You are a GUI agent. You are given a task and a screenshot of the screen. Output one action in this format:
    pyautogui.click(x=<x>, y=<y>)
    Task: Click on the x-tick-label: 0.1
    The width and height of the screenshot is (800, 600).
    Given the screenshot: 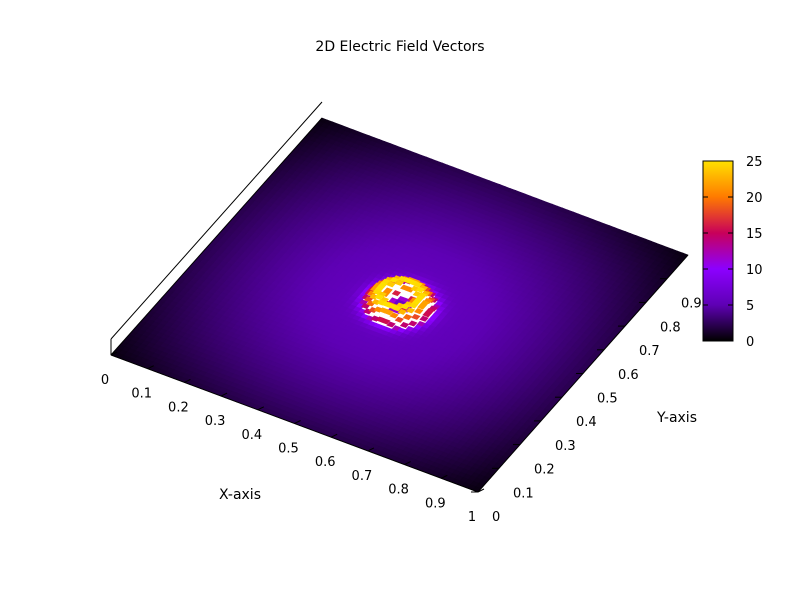 What is the action you would take?
    pyautogui.click(x=141, y=394)
    